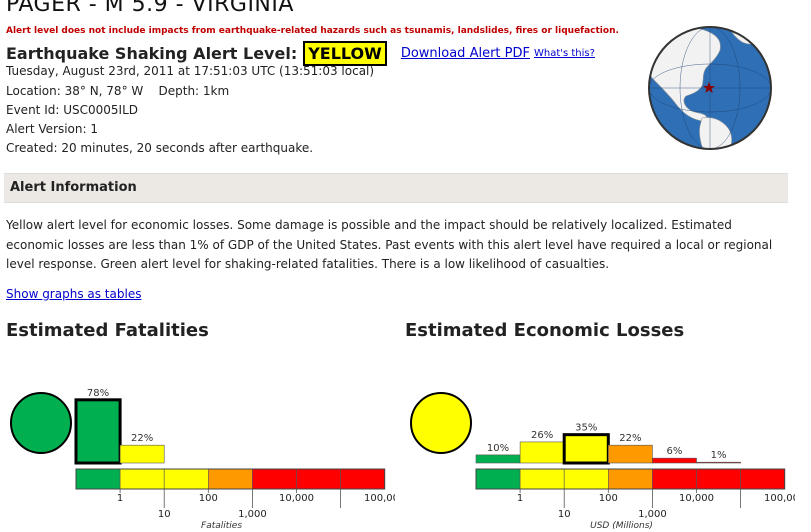 Image resolution: width=811 pixels, height=532 pixels. What do you see at coordinates (545, 330) in the screenshot?
I see `economic-losses-chart-title: Estimated Economic Losses` at bounding box center [545, 330].